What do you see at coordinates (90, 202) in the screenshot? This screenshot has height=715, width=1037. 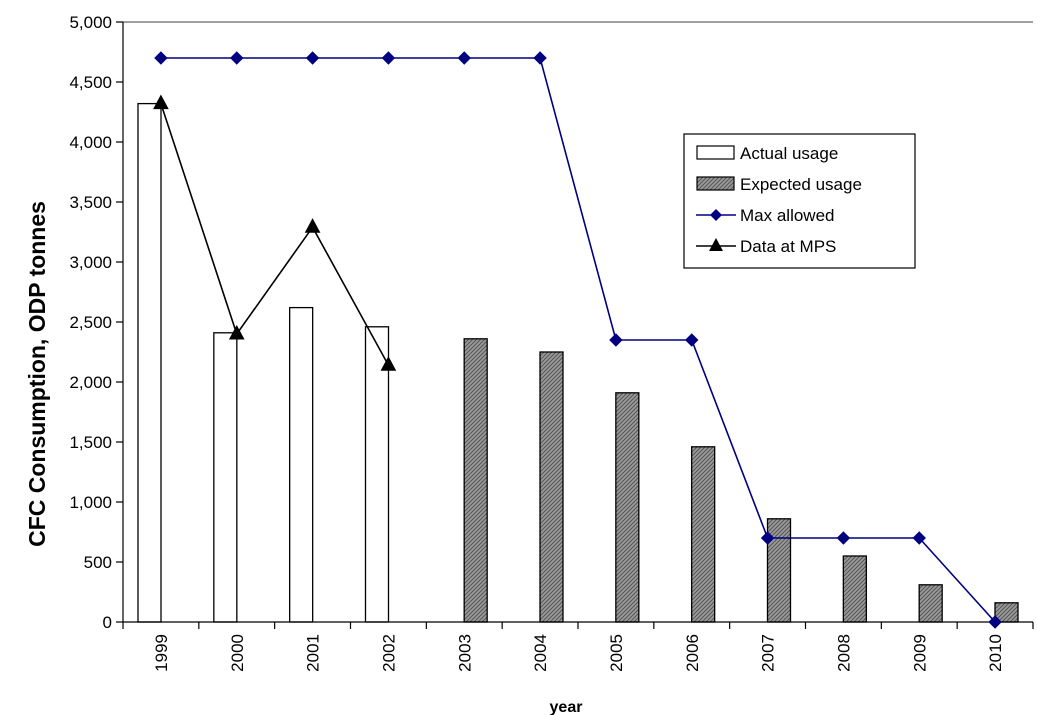 I see `y-tick-label: 3,500` at bounding box center [90, 202].